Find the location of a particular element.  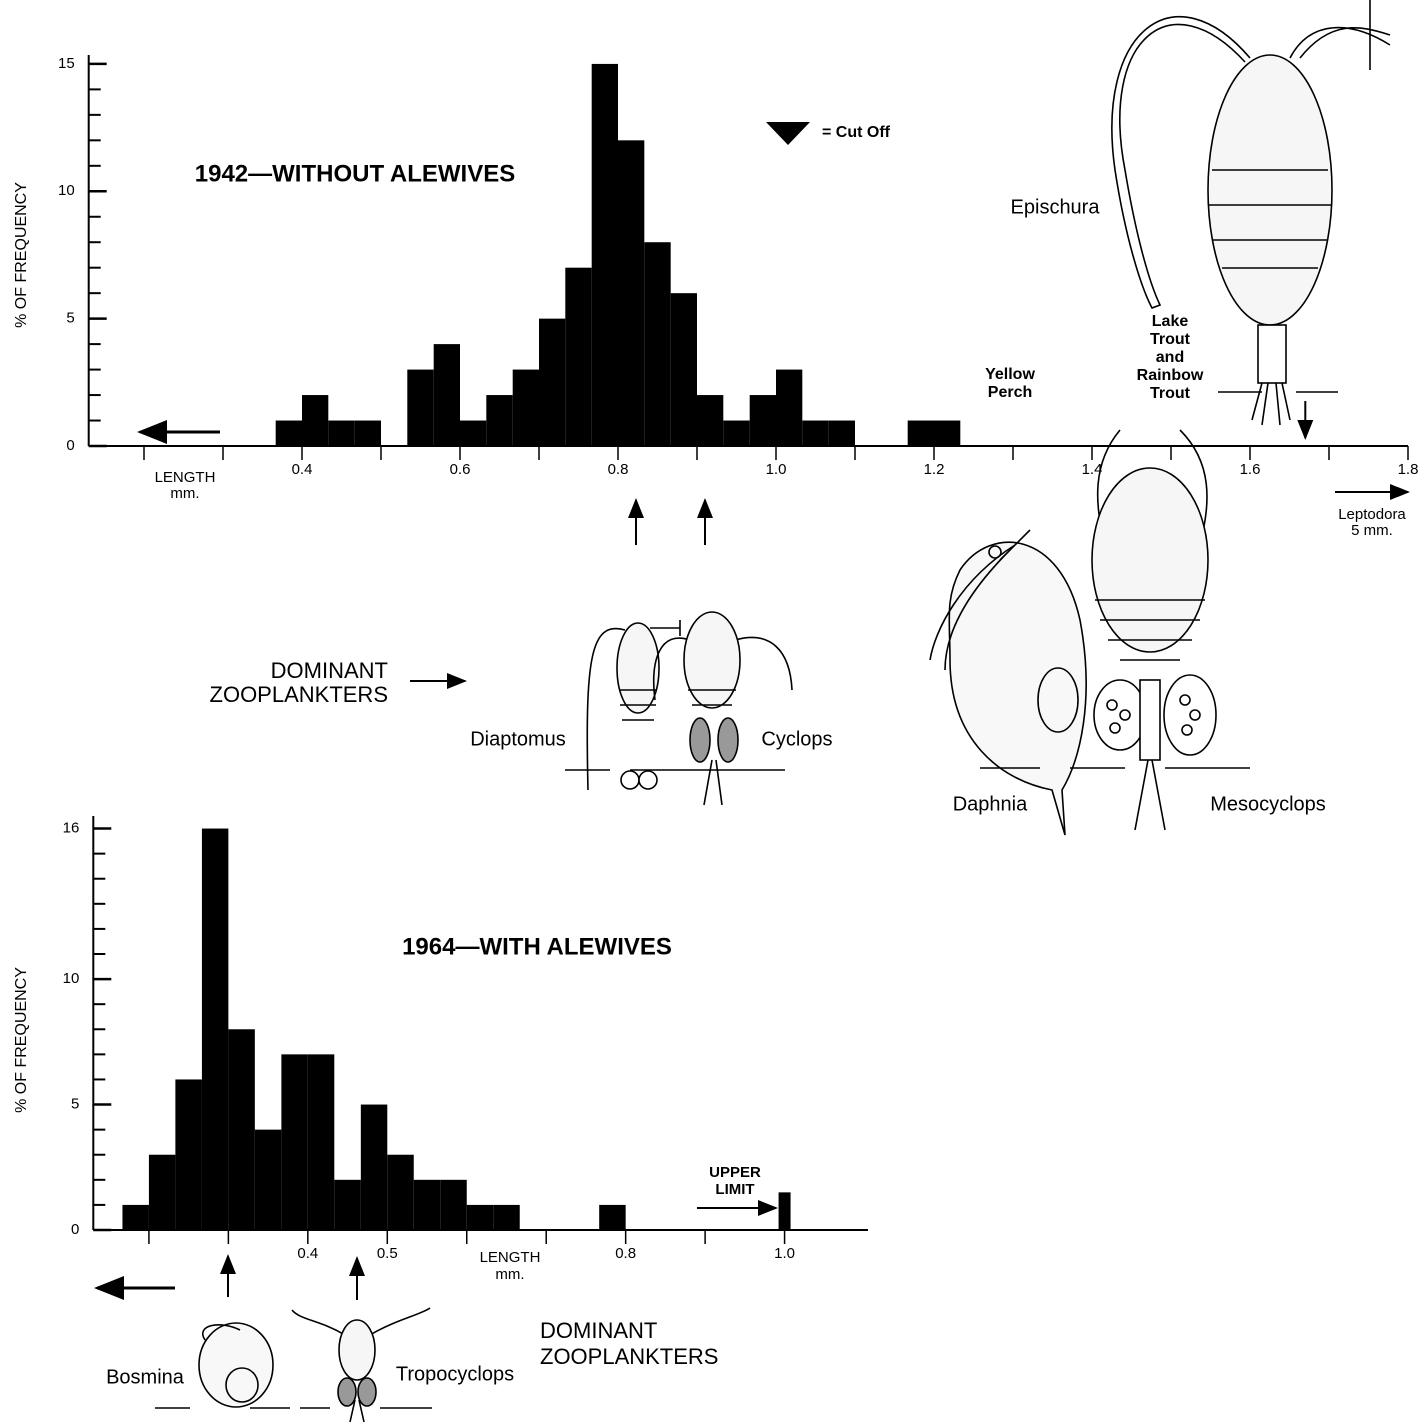

y-tick-label: 15 is located at coordinates (66, 63).